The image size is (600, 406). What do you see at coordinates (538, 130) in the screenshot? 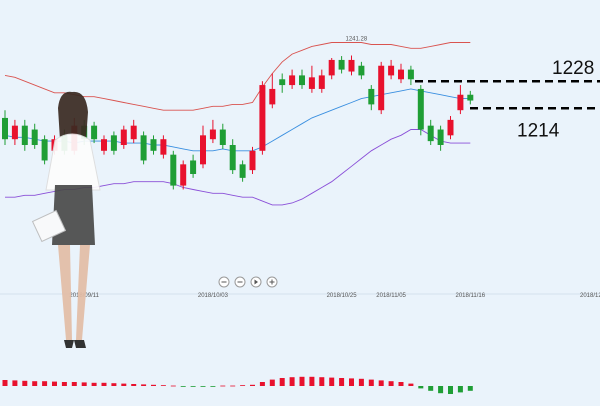
I see `level-label: 1214` at bounding box center [538, 130].